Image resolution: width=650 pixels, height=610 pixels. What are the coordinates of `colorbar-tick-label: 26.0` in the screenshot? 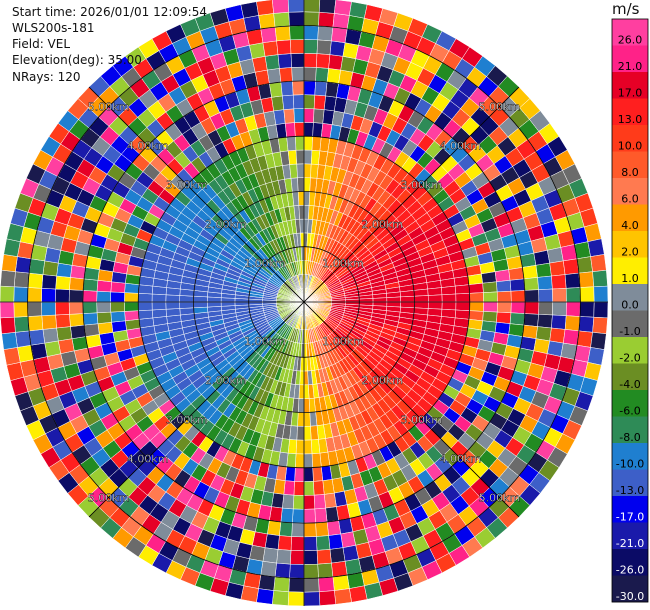 It's located at (630, 40).